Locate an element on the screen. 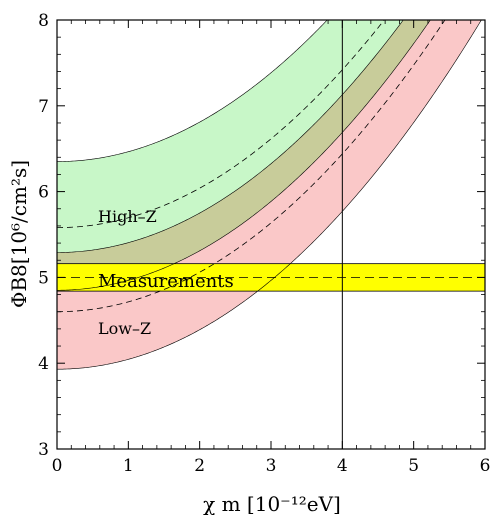 This screenshot has height=522, width=498. y-axis-title: ΦB8[10⁶/cm²s] is located at coordinates (19, 234).